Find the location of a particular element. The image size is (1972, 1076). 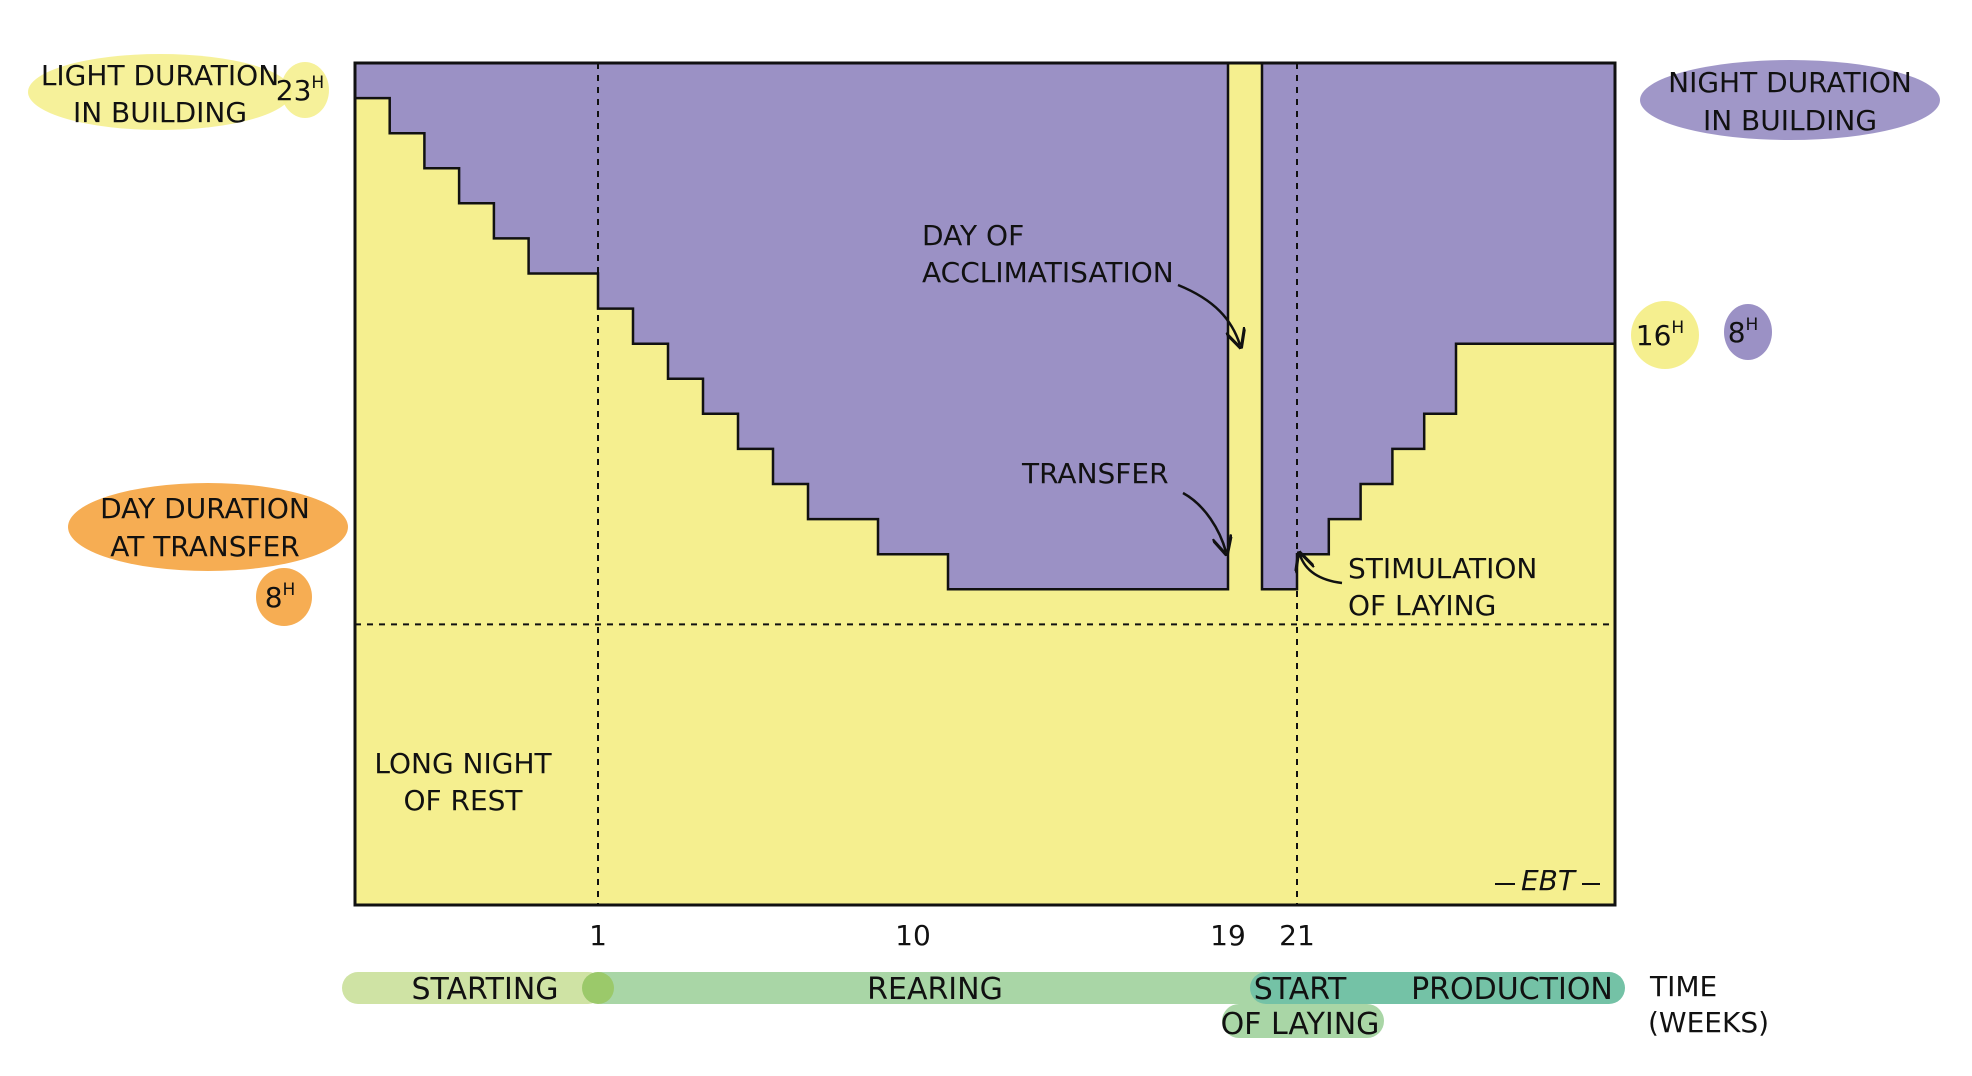

stimulation-line-2: OF LAYING is located at coordinates (1422, 605).